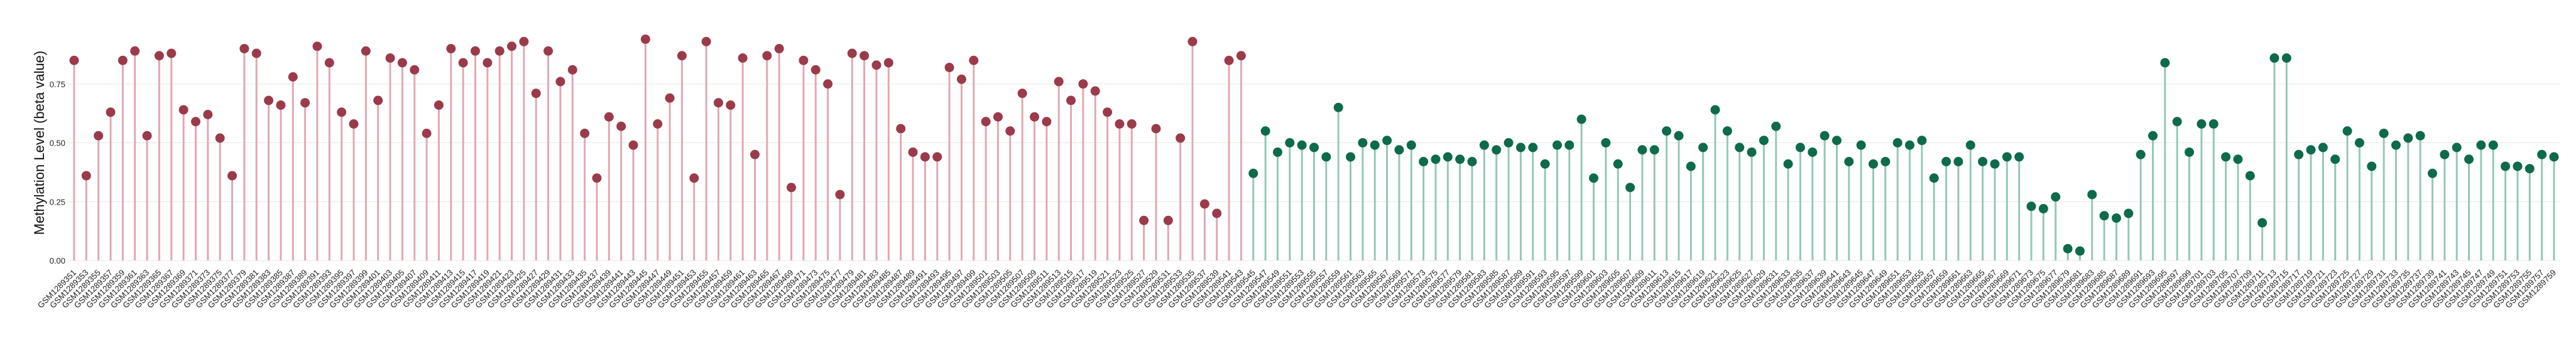 This screenshot has height=364, width=2576. Describe the element at coordinates (58, 84) in the screenshot. I see `y-tick-label: 0.75` at that location.